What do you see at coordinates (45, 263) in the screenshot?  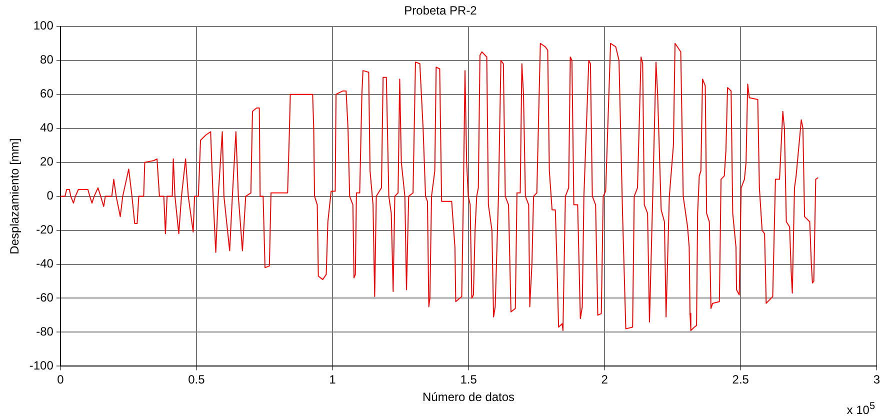 I see `y-tick-label: -40` at bounding box center [45, 263].